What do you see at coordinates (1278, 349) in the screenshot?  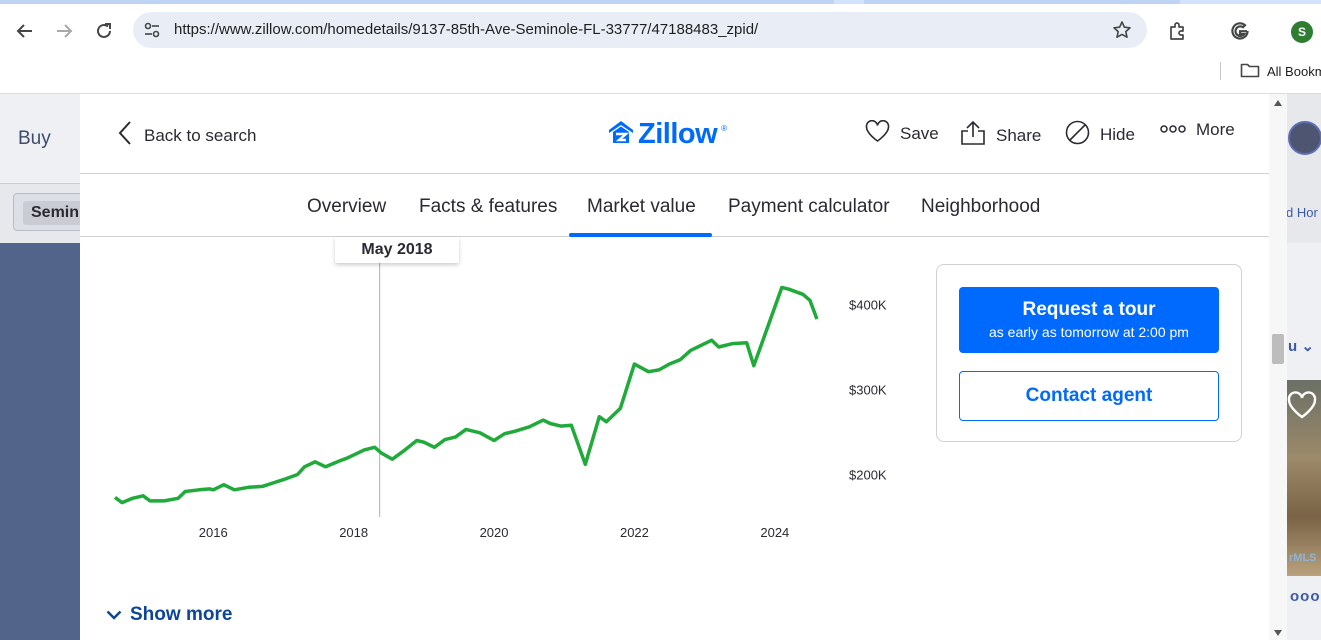 I see `scroll-thumb` at bounding box center [1278, 349].